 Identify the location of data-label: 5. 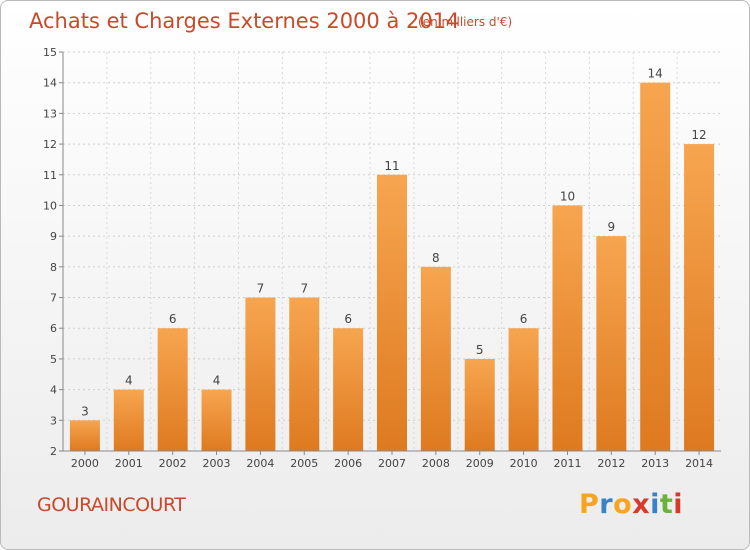
(480, 350).